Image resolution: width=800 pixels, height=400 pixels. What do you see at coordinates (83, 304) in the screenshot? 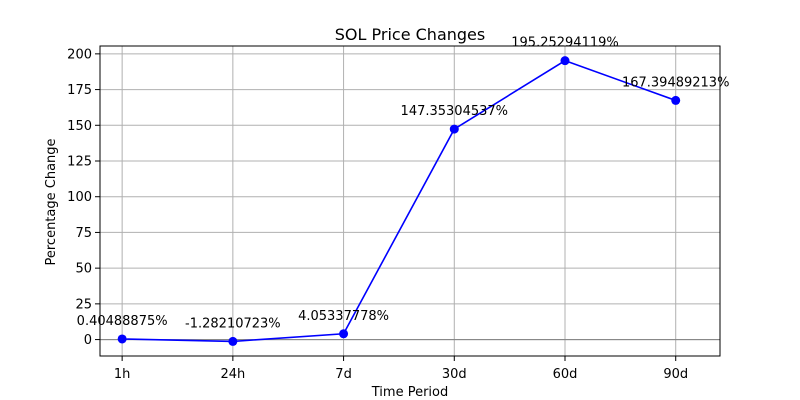
I see `y-tick-label: 25` at bounding box center [83, 304].